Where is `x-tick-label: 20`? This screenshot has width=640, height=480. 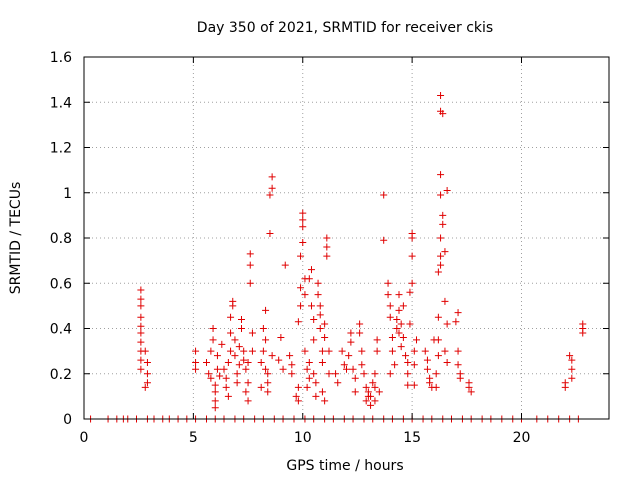 x-tick-label: 20 is located at coordinates (522, 438).